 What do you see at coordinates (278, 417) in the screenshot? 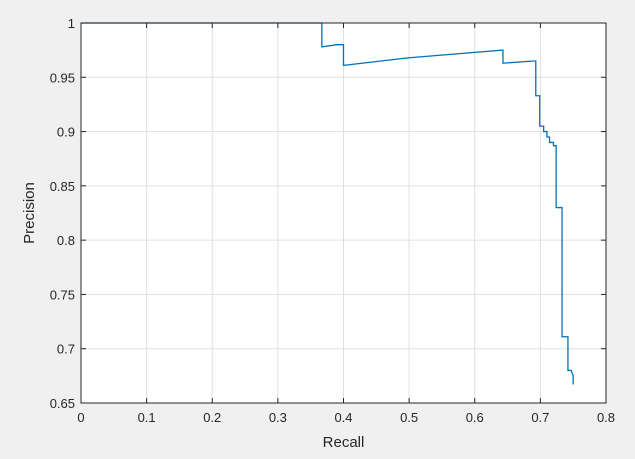
I see `x-tick-label: 0.3` at bounding box center [278, 417].